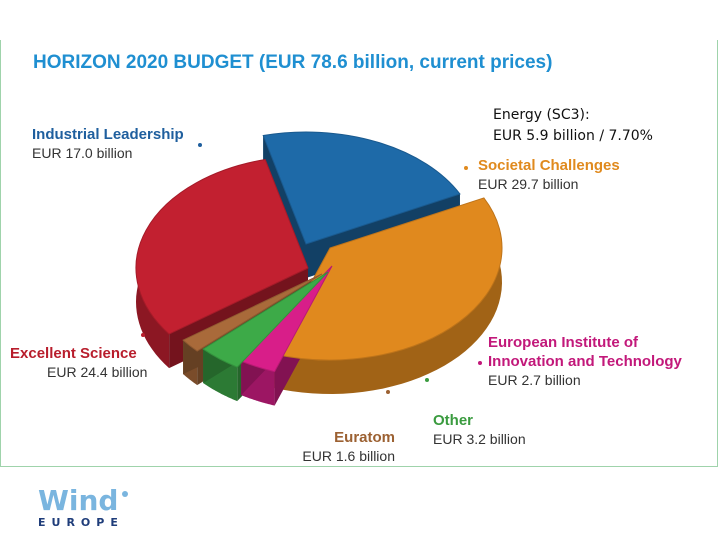 Image resolution: width=720 pixels, height=540 pixels. Describe the element at coordinates (125, 494) in the screenshot. I see `logo-dot-icon` at that location.